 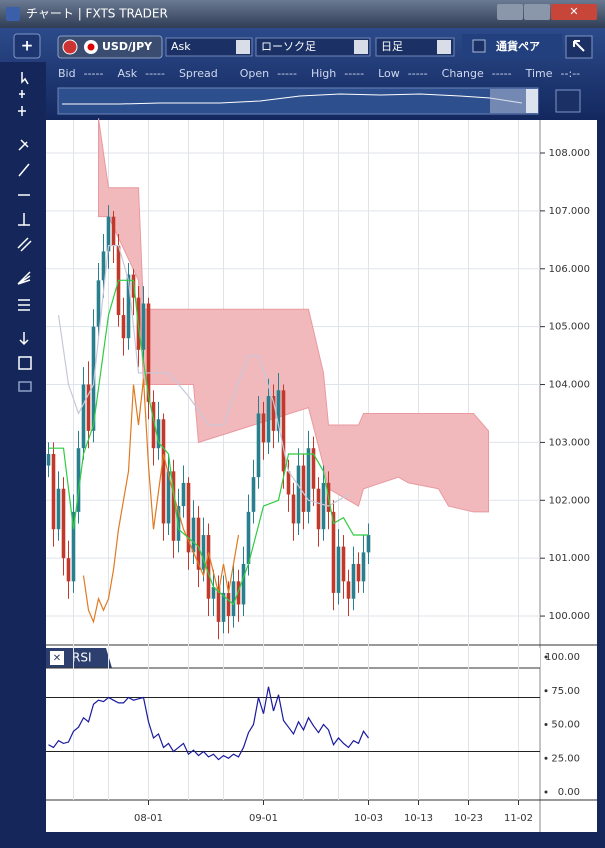 What do you see at coordinates (518, 818) in the screenshot?
I see `x-tick-label: 11-02` at bounding box center [518, 818].